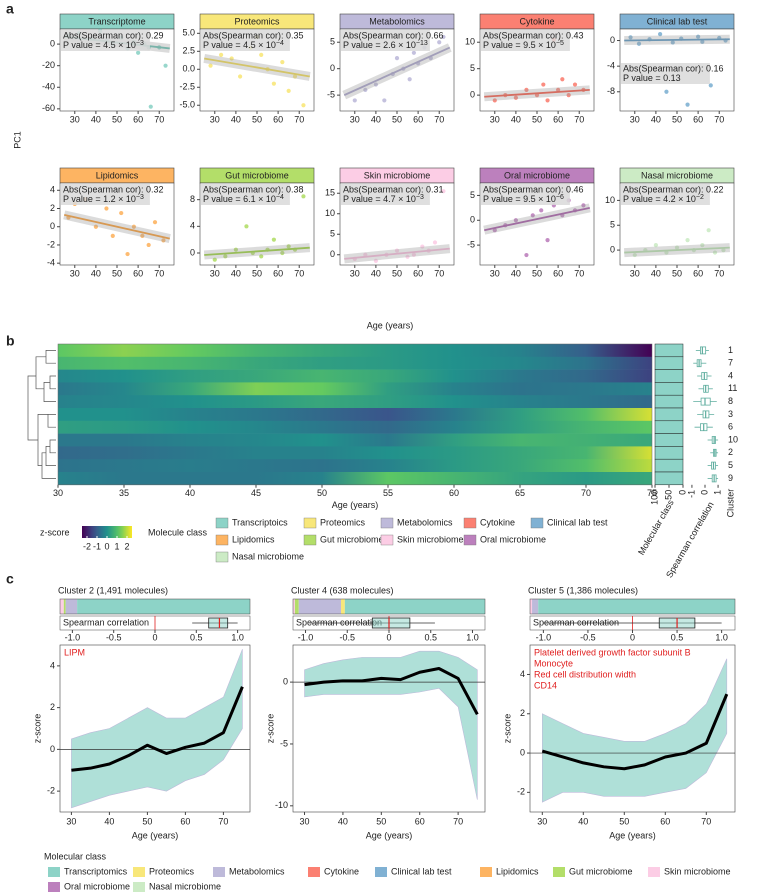 Image resolution: width=758 pixels, height=892 pixels. I want to click on p-value: P value = 1.2 × 10−3, so click(103, 199).